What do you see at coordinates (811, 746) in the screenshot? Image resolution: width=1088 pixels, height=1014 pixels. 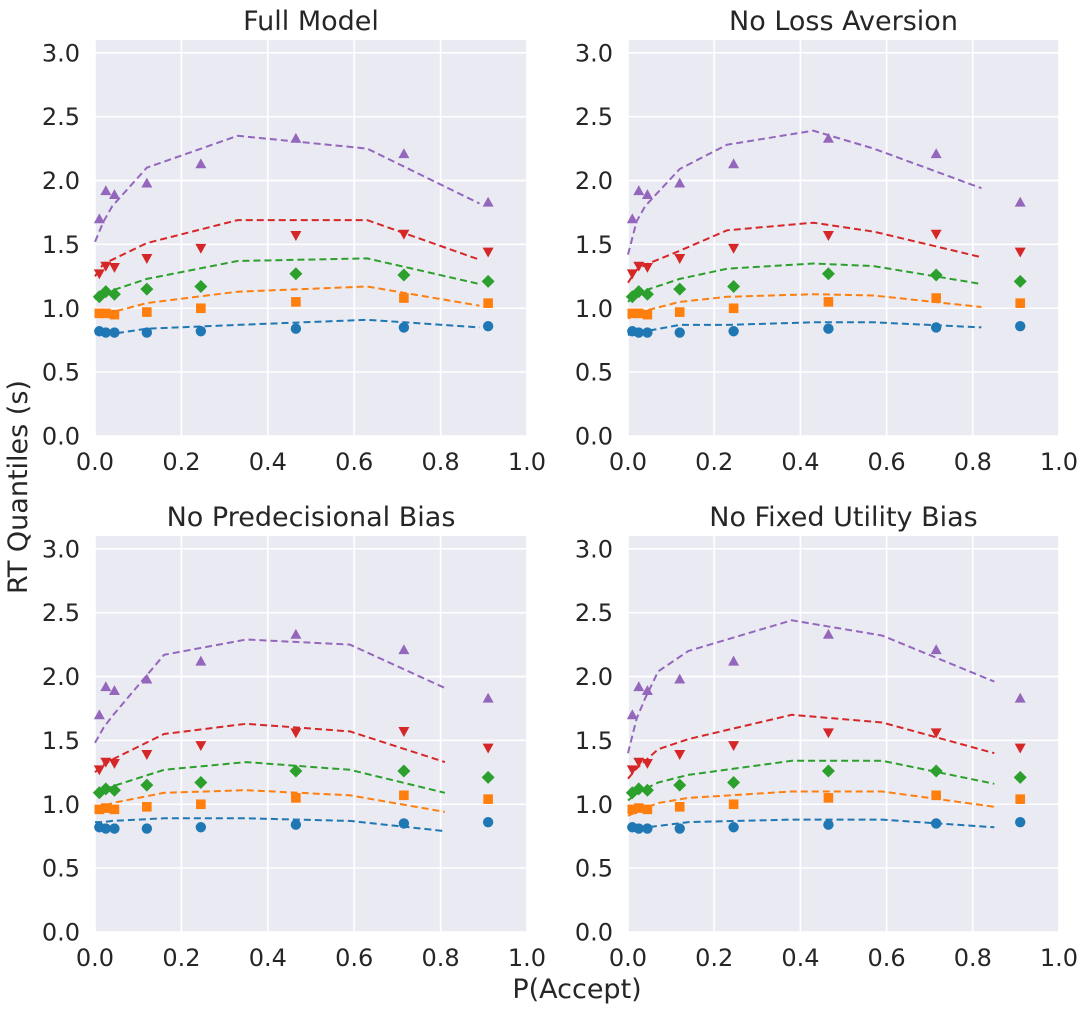 I see `predicted-line-q4` at bounding box center [811, 746].